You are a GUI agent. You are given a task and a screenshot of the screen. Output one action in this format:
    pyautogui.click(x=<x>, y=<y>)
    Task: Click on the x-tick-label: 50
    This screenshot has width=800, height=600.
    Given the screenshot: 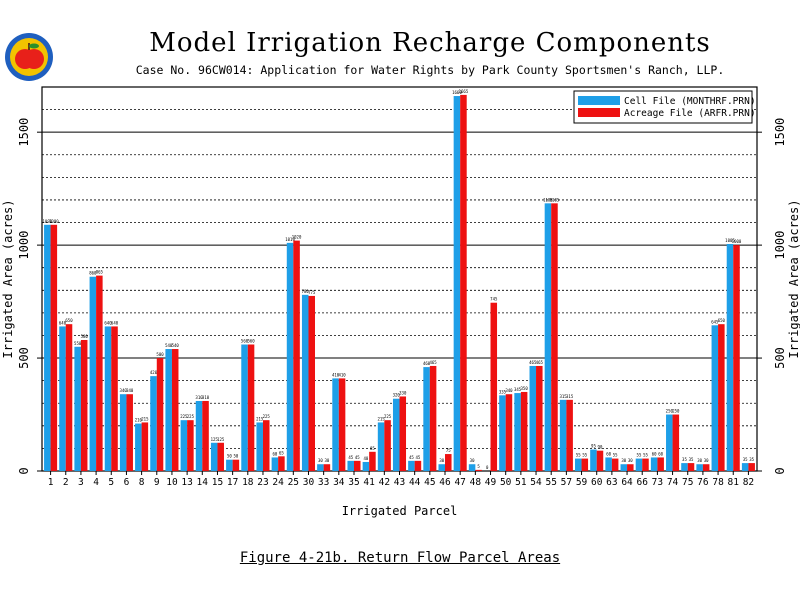 What is the action you would take?
    pyautogui.click(x=506, y=482)
    